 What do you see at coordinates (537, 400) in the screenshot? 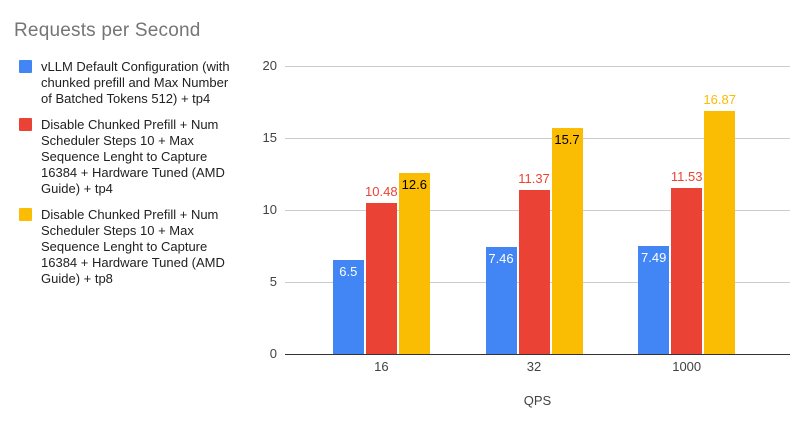
I see `x-axis-title: QPS` at bounding box center [537, 400].